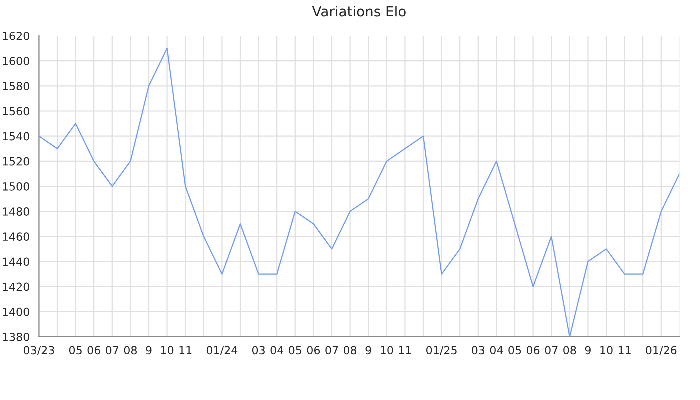 This screenshot has width=700, height=400. I want to click on y-tick-label: 1560, so click(16, 111).